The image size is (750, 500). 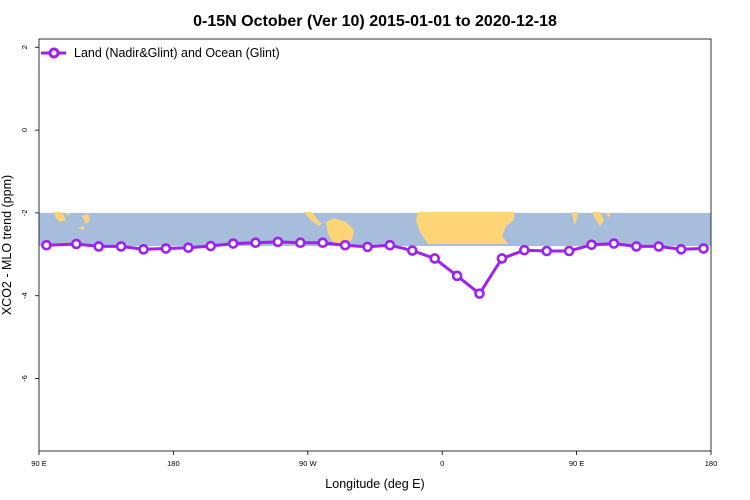 What do you see at coordinates (374, 484) in the screenshot?
I see `x-axis-title: Longitude (deg E)` at bounding box center [374, 484].